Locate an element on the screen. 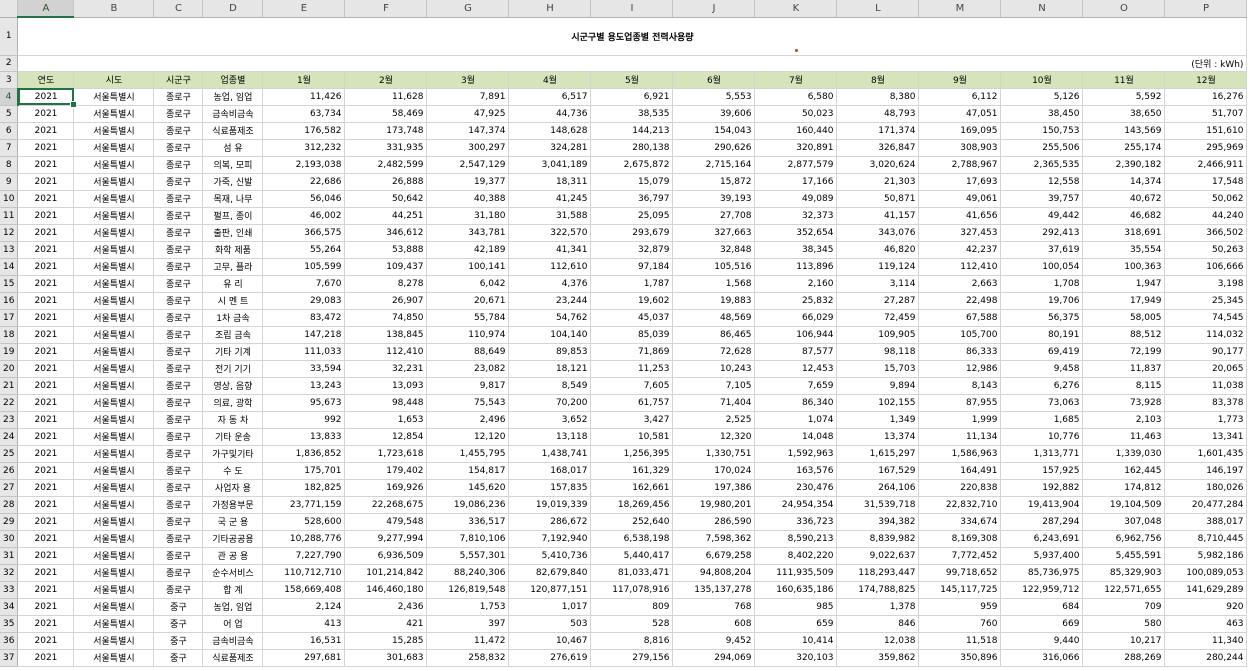  data-cell: 식료품제조 is located at coordinates (233, 131).